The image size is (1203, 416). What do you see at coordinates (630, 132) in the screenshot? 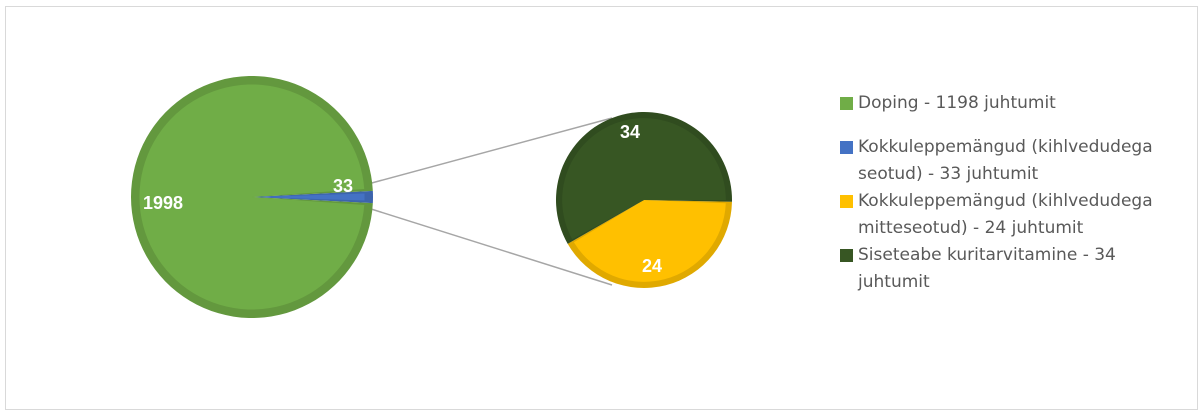
I see `data-label-34: 34` at bounding box center [630, 132].